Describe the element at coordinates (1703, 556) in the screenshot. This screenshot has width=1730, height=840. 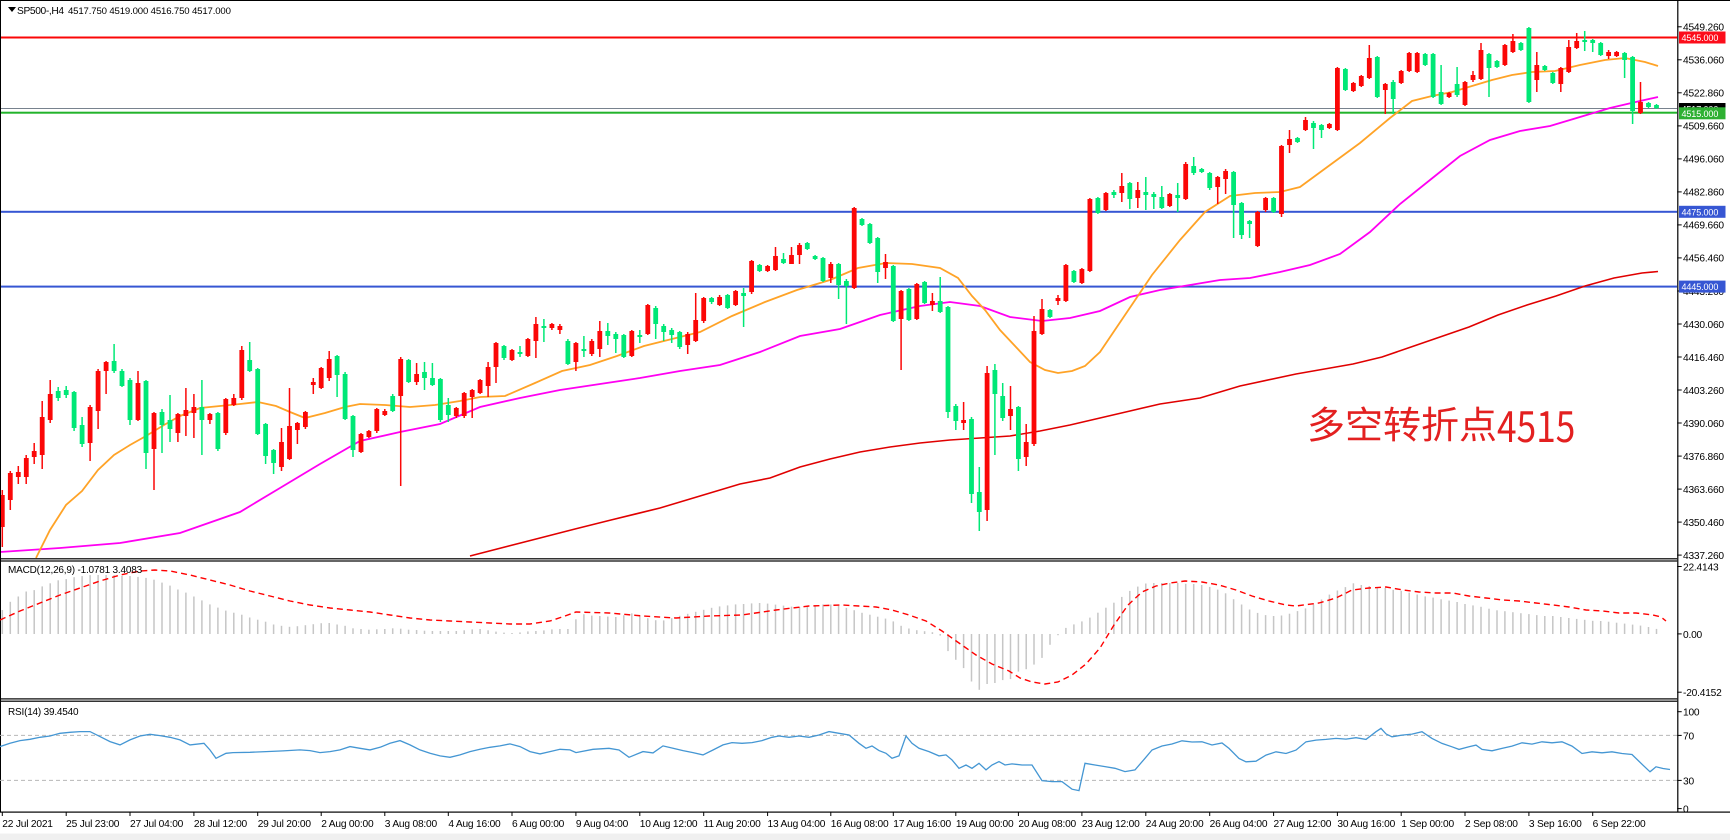
I see `svg-text: 4337.260` at that location.